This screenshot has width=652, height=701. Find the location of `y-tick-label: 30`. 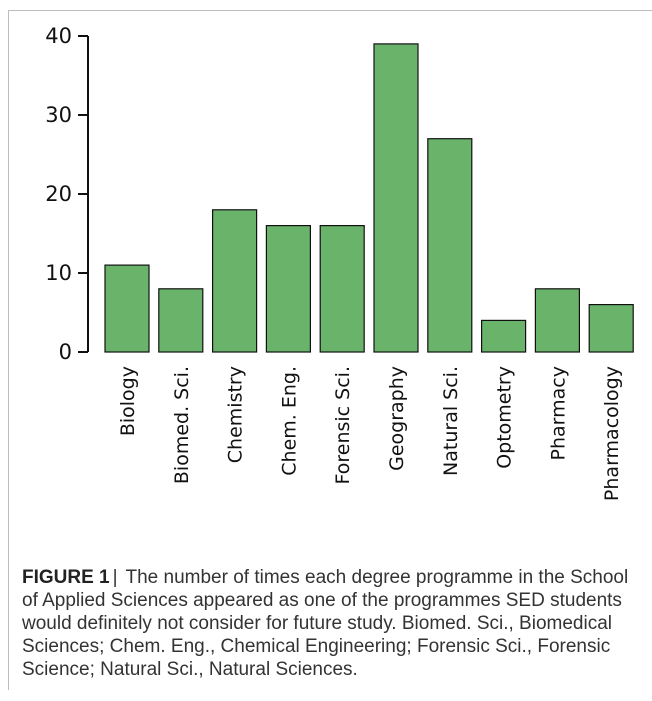

y-tick-label: 30 is located at coordinates (58, 115).